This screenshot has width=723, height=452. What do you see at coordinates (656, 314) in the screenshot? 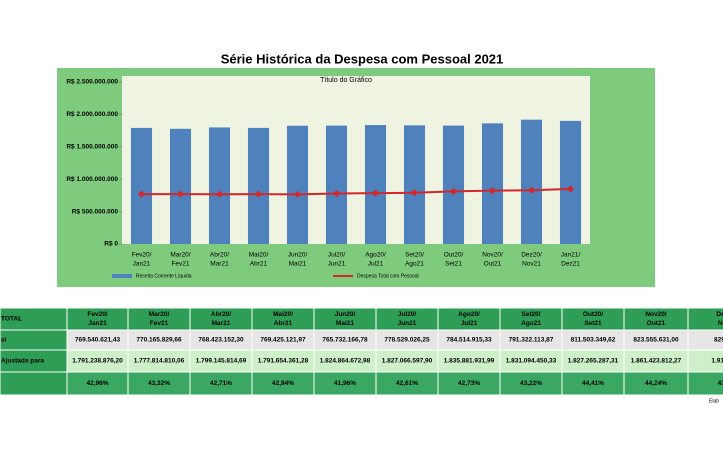
I see `column-header: Nov20/` at bounding box center [656, 314].